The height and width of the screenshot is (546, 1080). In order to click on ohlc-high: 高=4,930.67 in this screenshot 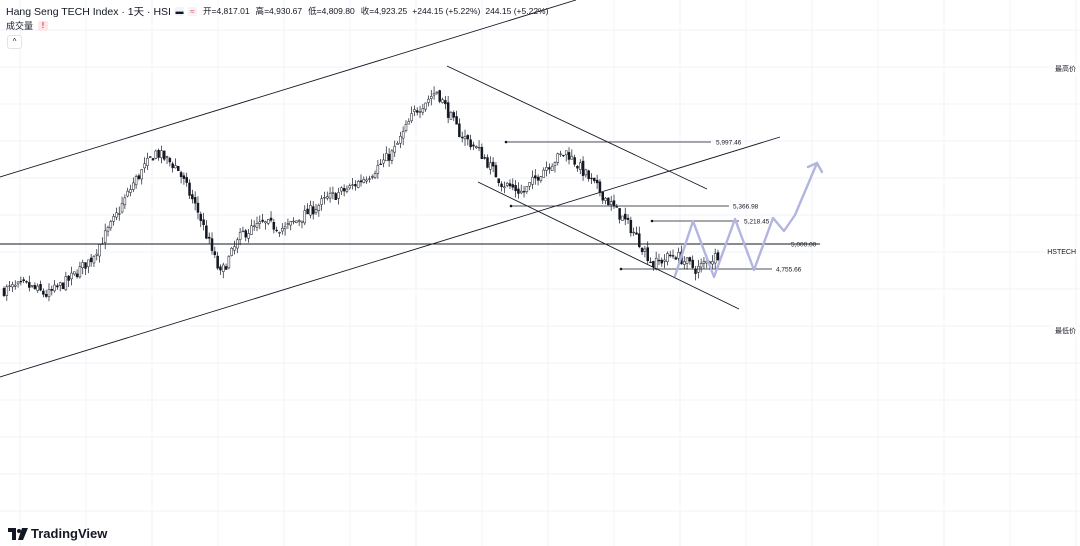, I will do `click(279, 11)`.